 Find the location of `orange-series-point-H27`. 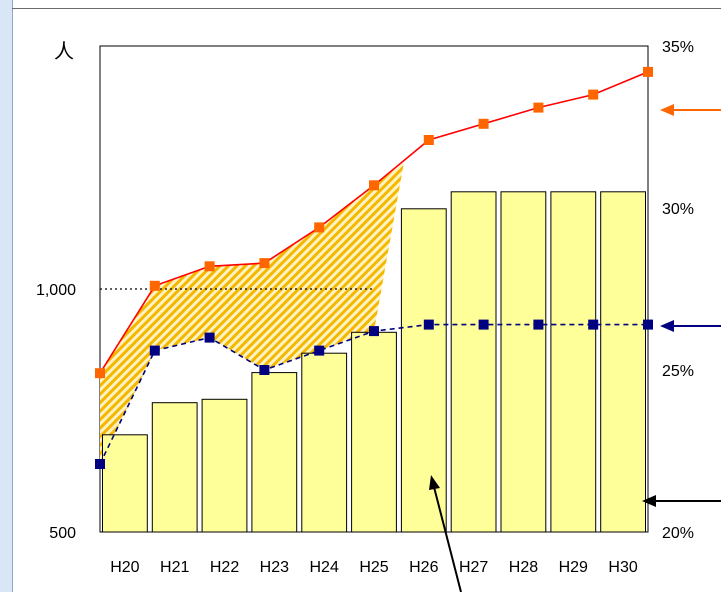

orange-series-point-H27 is located at coordinates (483, 123).